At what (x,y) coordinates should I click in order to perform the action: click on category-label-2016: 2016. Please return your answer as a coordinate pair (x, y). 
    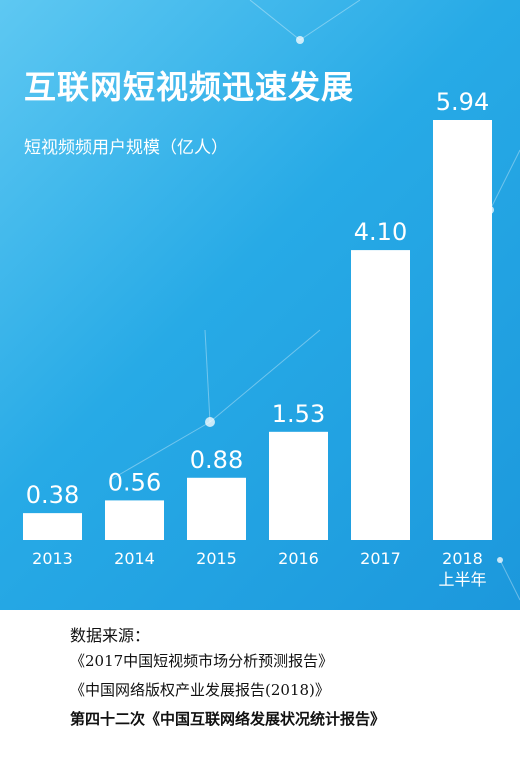
    Looking at the image, I should click on (298, 558).